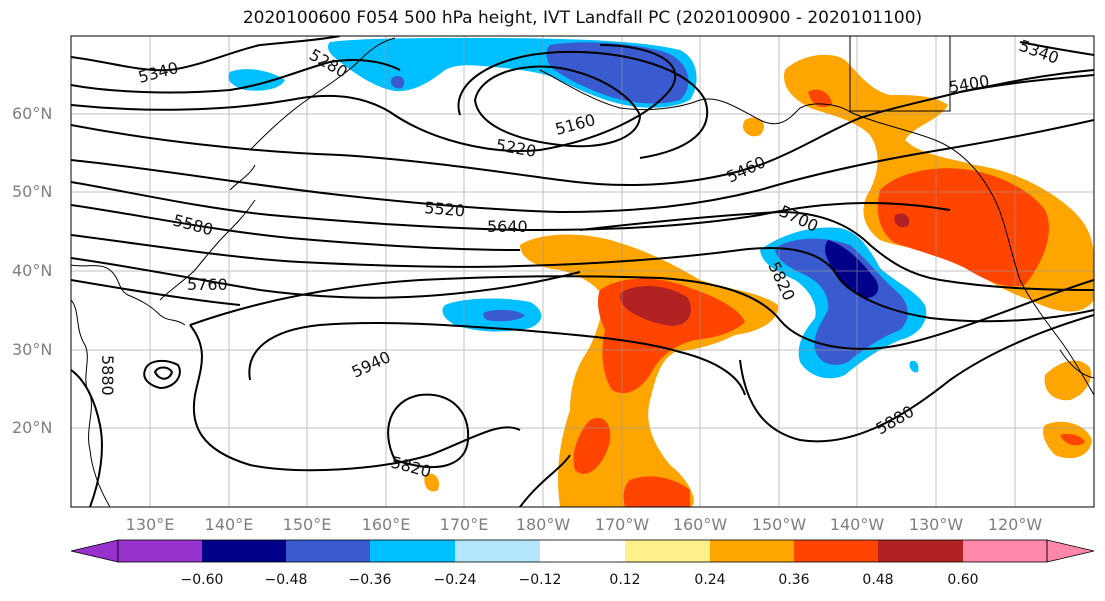 The height and width of the screenshot is (601, 1105). What do you see at coordinates (656, 306) in the screenshot?
I see `darkred-core-central-pacific` at bounding box center [656, 306].